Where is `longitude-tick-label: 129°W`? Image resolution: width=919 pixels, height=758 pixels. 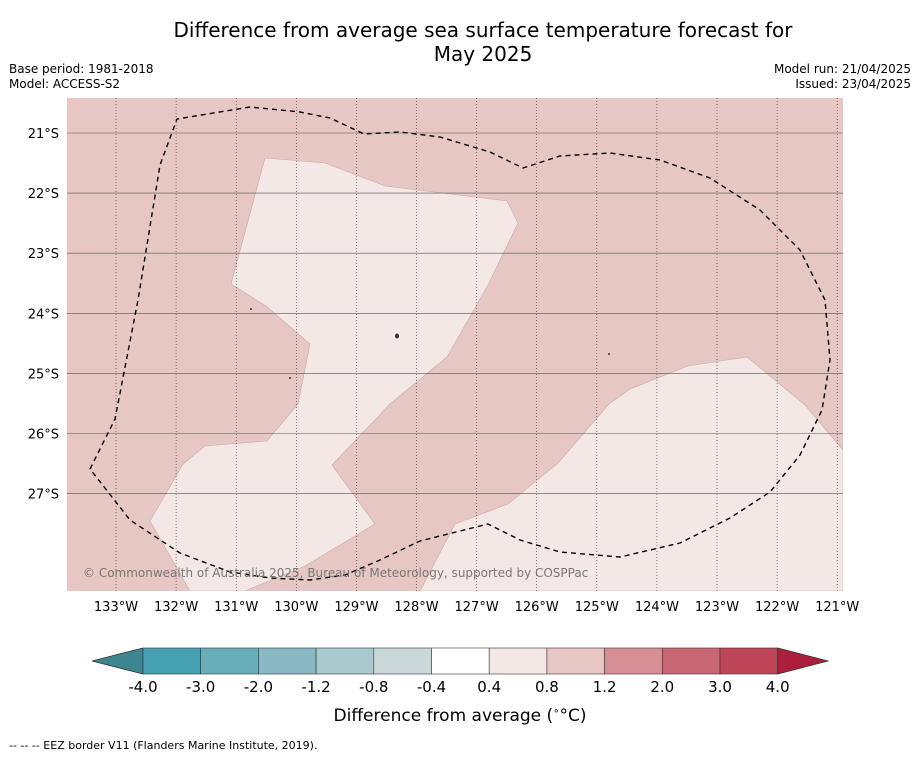
longitude-tick-label: 129°W is located at coordinates (356, 607).